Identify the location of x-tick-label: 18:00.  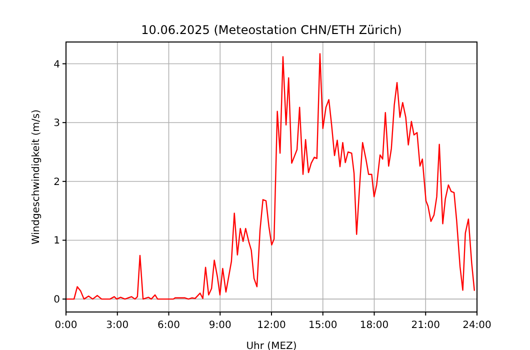
(374, 325).